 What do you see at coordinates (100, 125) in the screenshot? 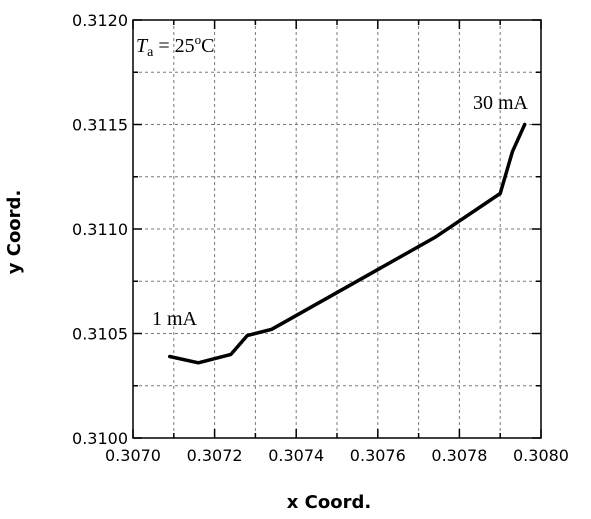
I see `y-tick-label: 0.3115` at bounding box center [100, 125].